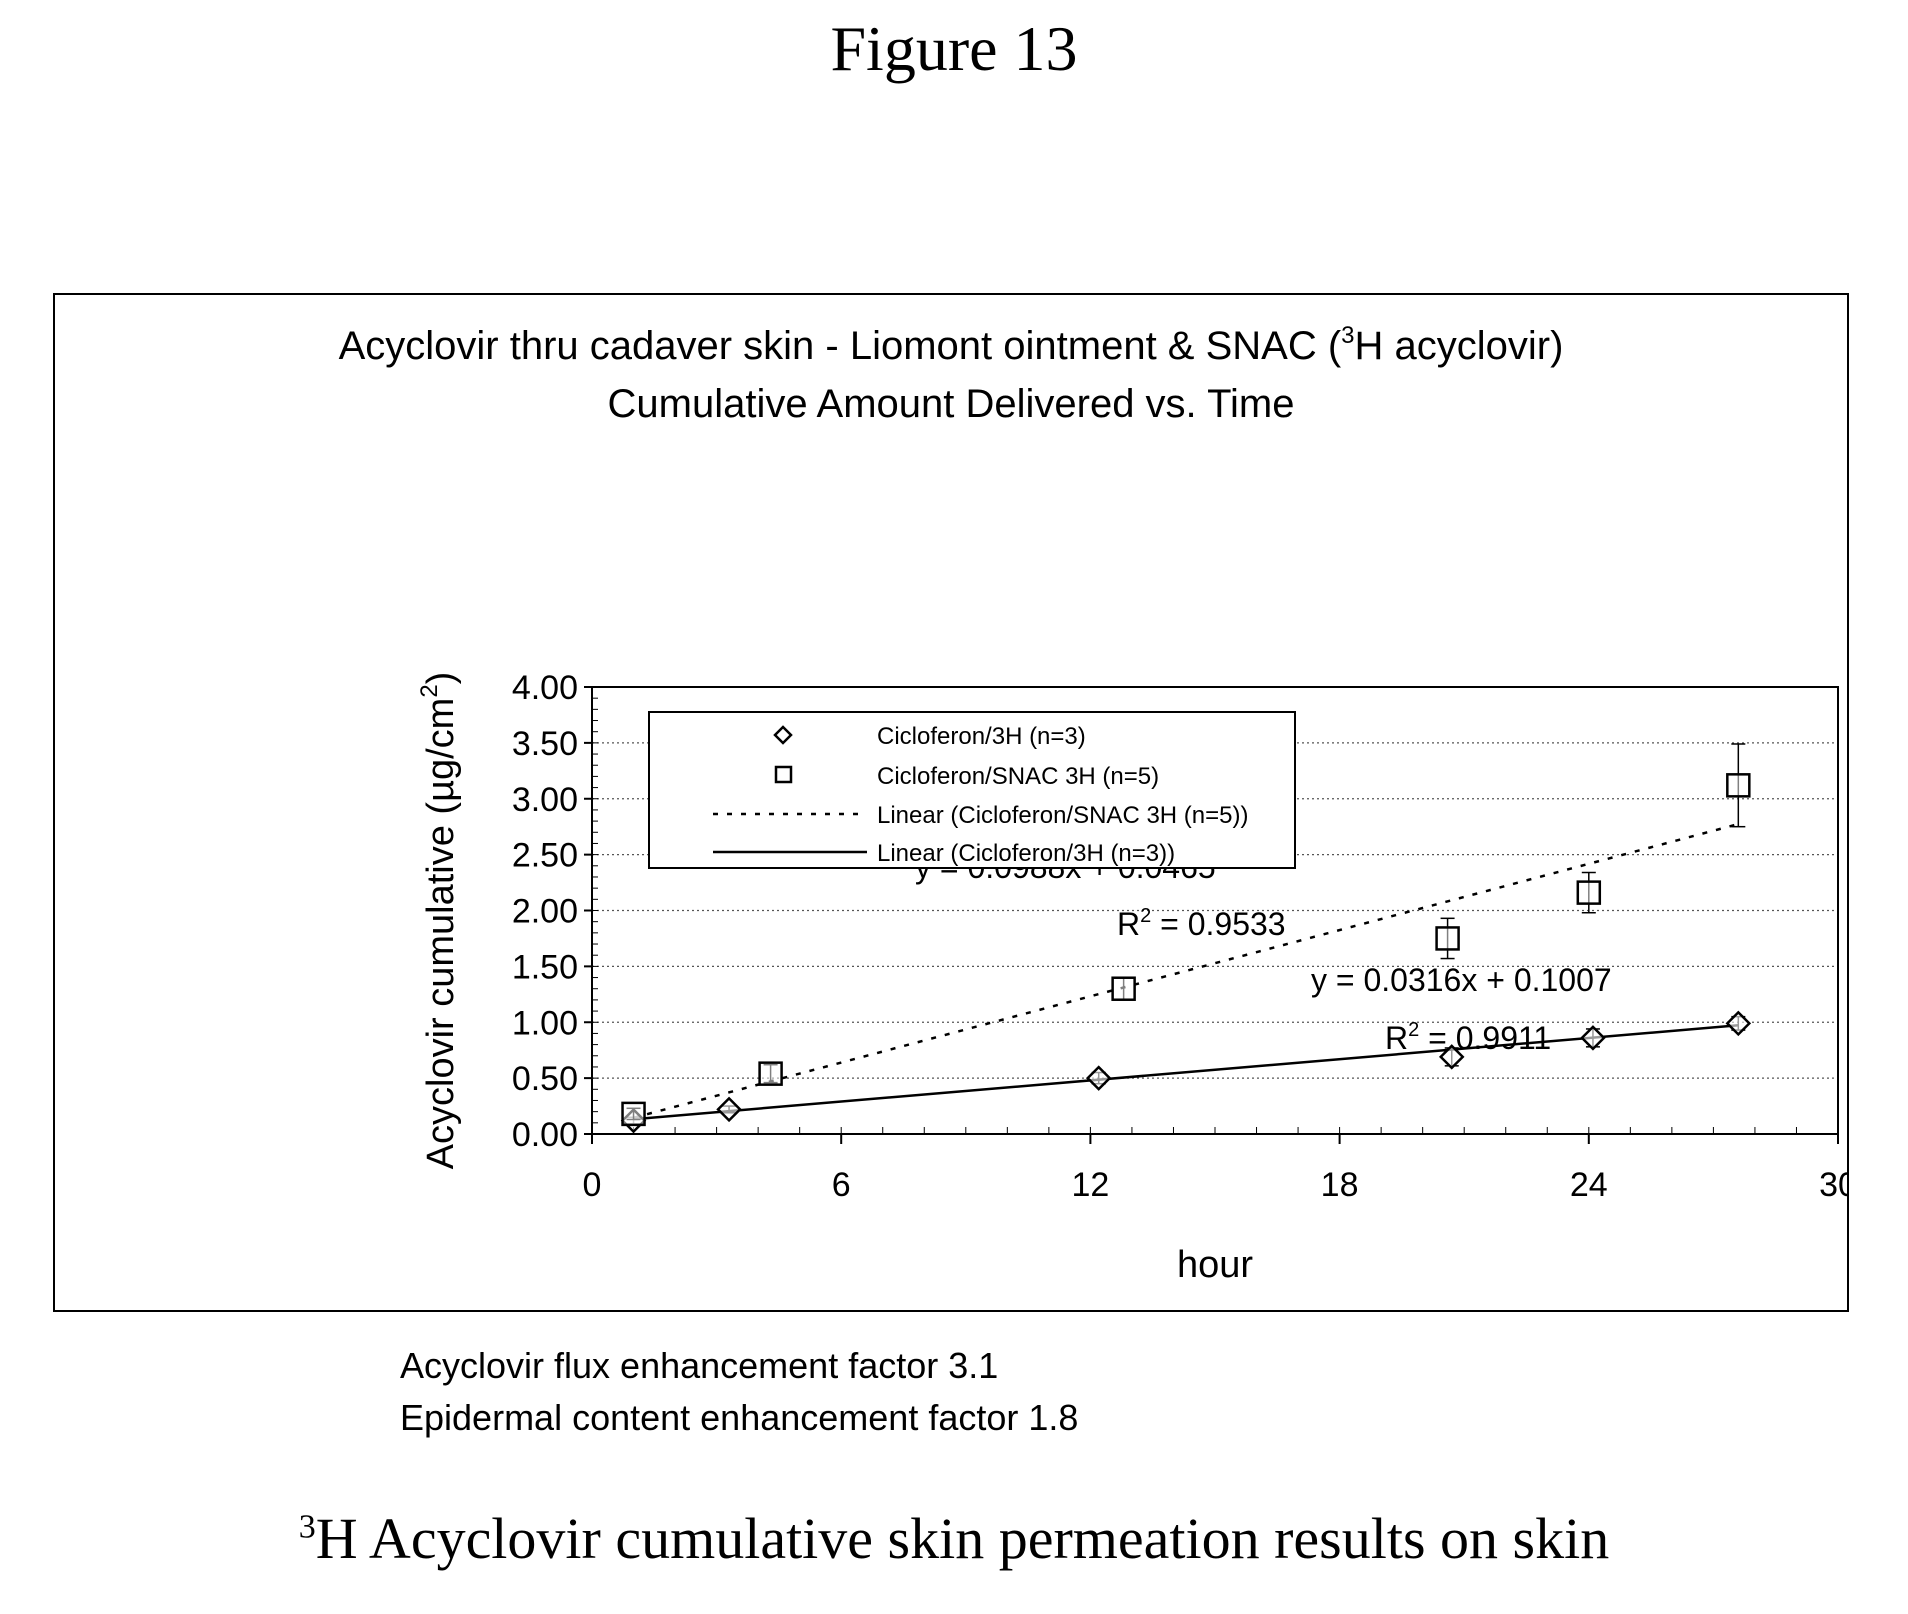 This screenshot has height=1614, width=1908. I want to click on y-tick-label: 3.00, so click(545, 800).